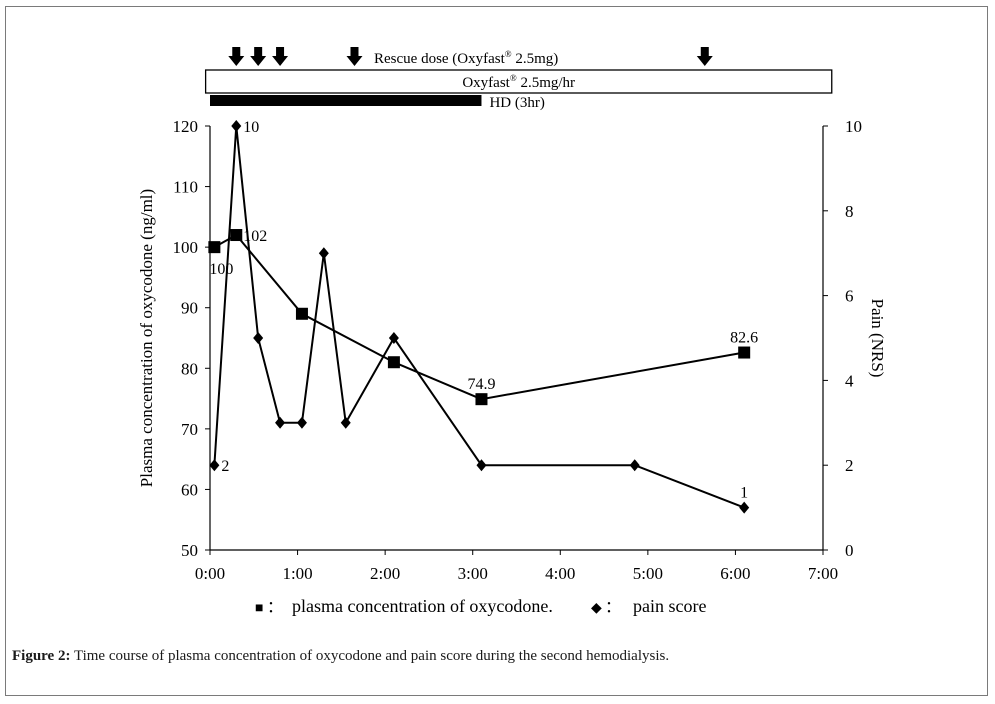 The image size is (995, 704). Describe the element at coordinates (225, 466) in the screenshot. I see `data-label: 2` at that location.